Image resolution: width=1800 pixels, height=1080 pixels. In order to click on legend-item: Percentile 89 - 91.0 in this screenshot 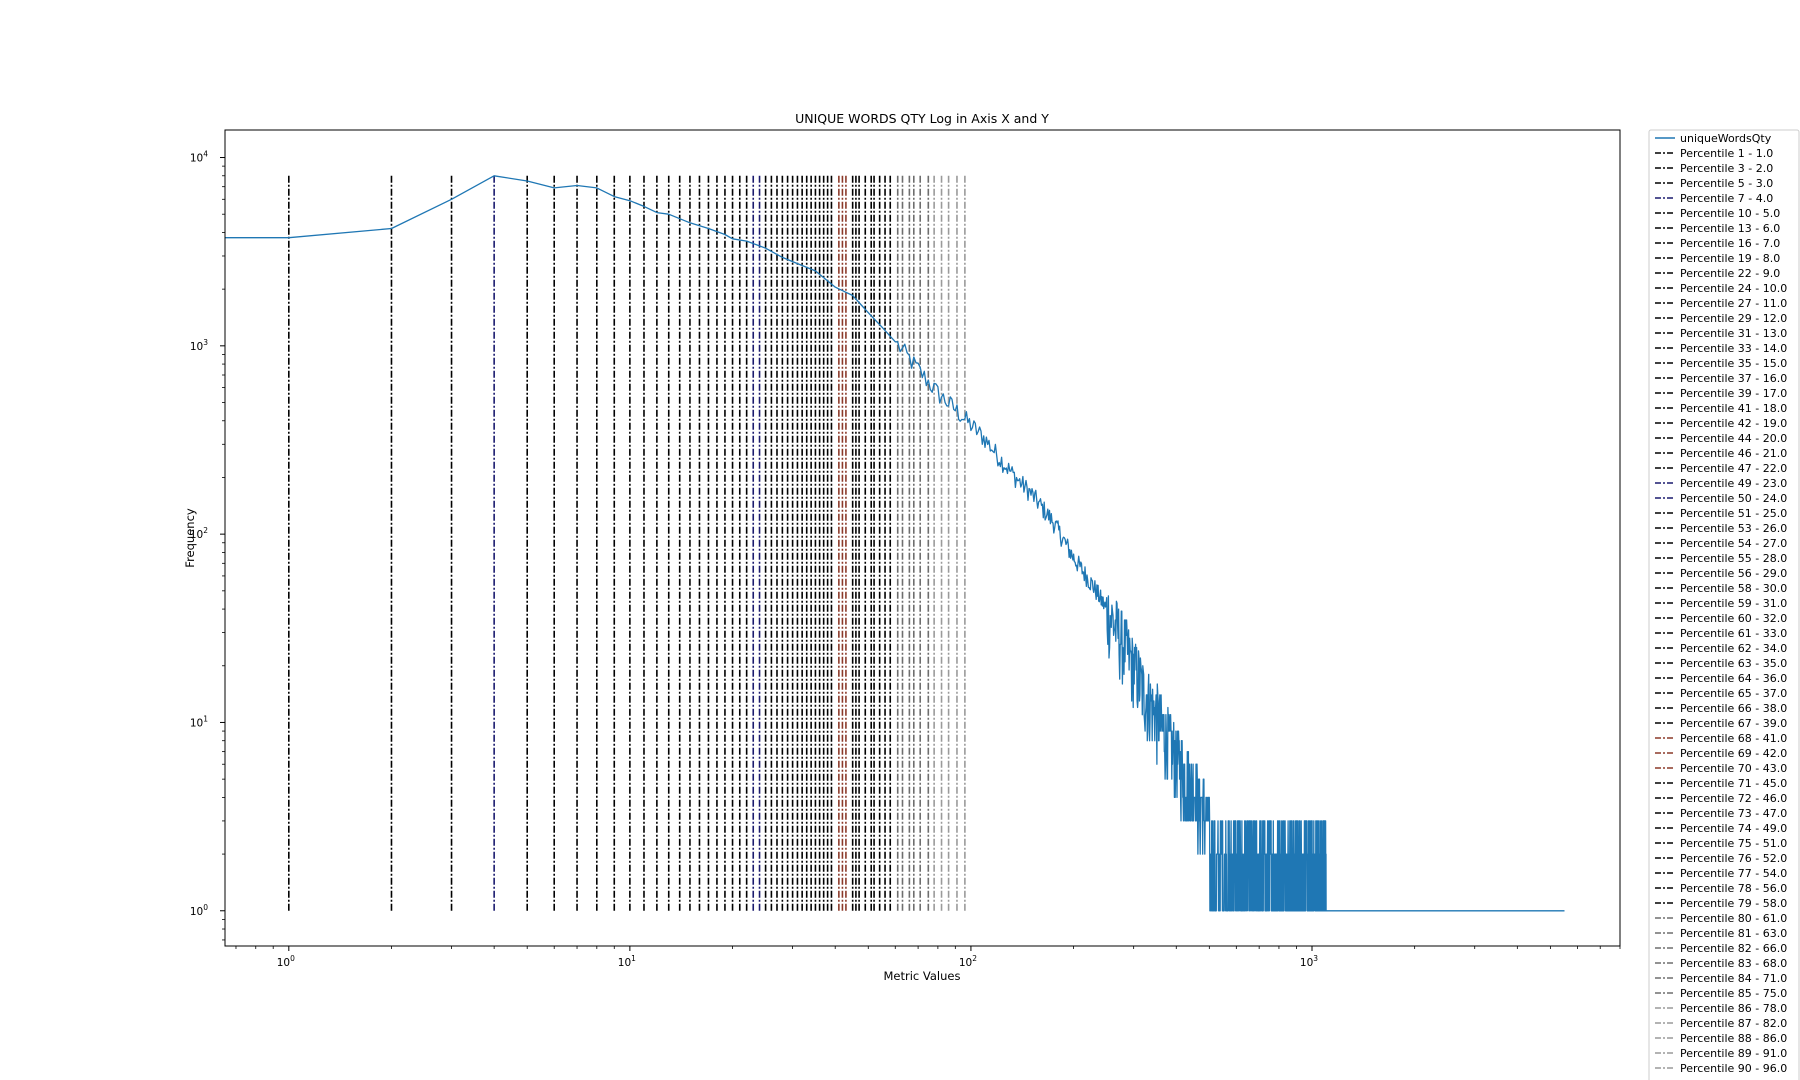, I will do `click(1721, 1053)`.